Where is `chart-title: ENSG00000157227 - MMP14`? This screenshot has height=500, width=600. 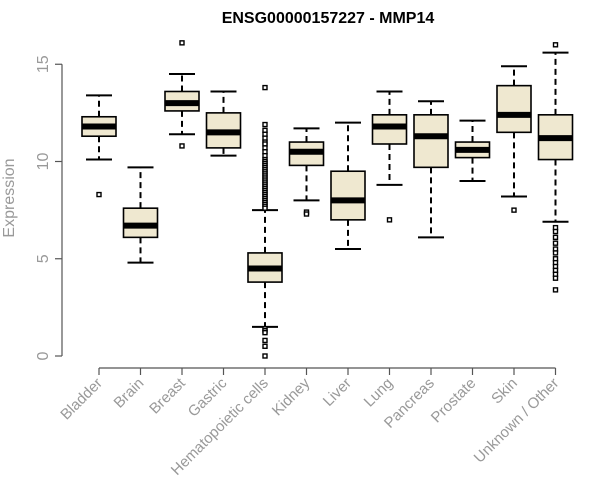
chart-title: ENSG00000157227 - MMP14 is located at coordinates (328, 18).